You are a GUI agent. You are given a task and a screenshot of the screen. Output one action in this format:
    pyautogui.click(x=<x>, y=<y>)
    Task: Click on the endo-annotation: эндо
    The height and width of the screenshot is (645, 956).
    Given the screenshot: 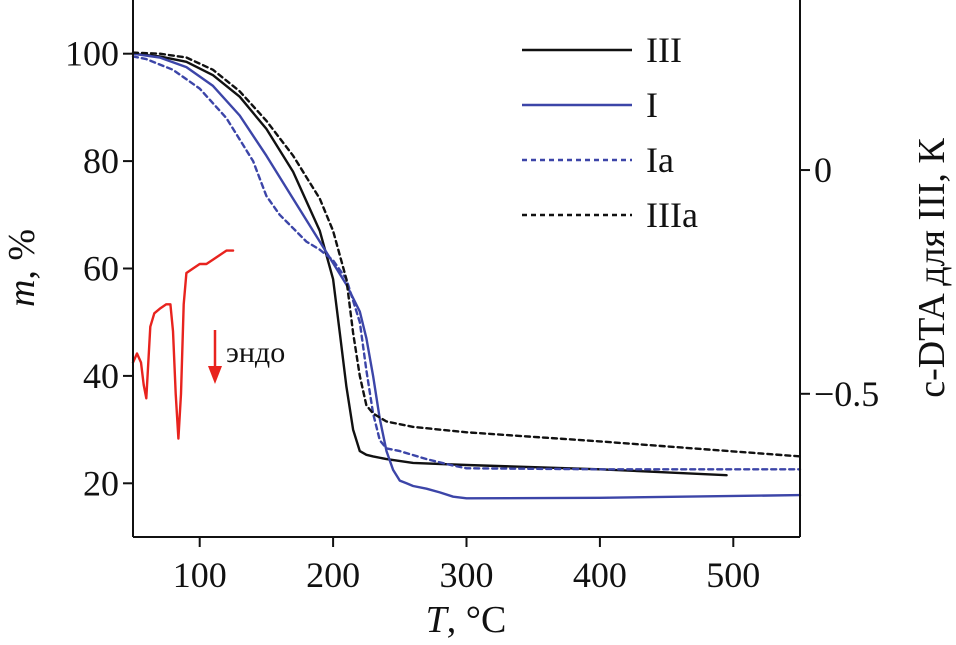 What is the action you would take?
    pyautogui.click(x=246, y=357)
    